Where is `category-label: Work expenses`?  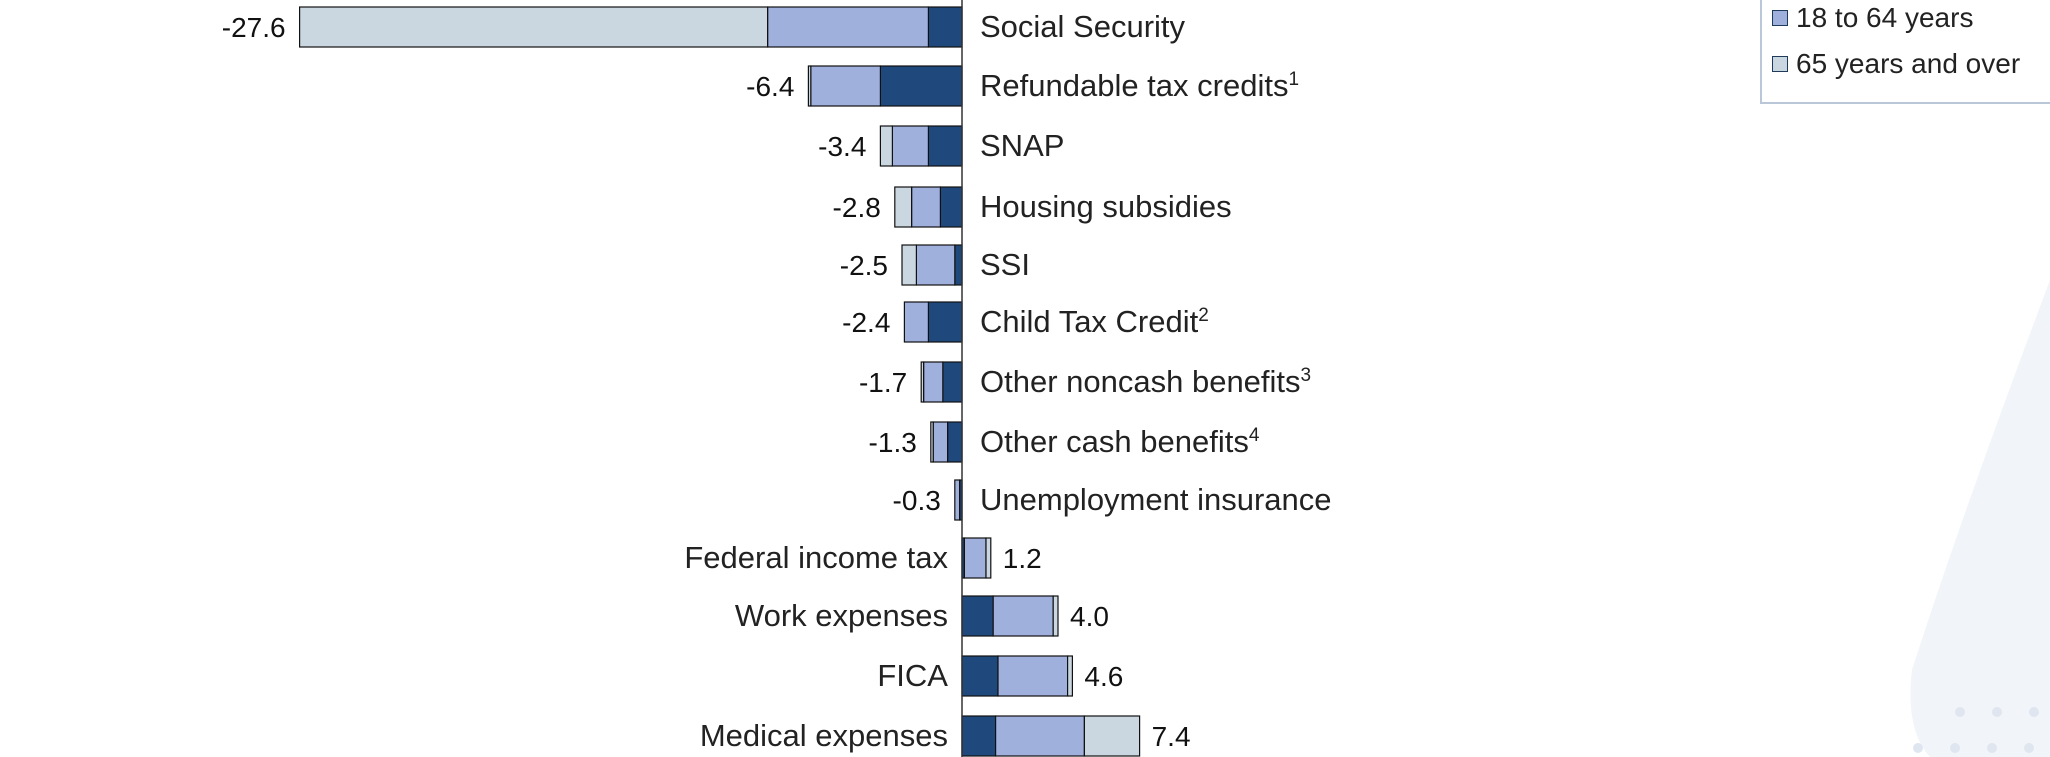 category-label: Work expenses is located at coordinates (841, 615).